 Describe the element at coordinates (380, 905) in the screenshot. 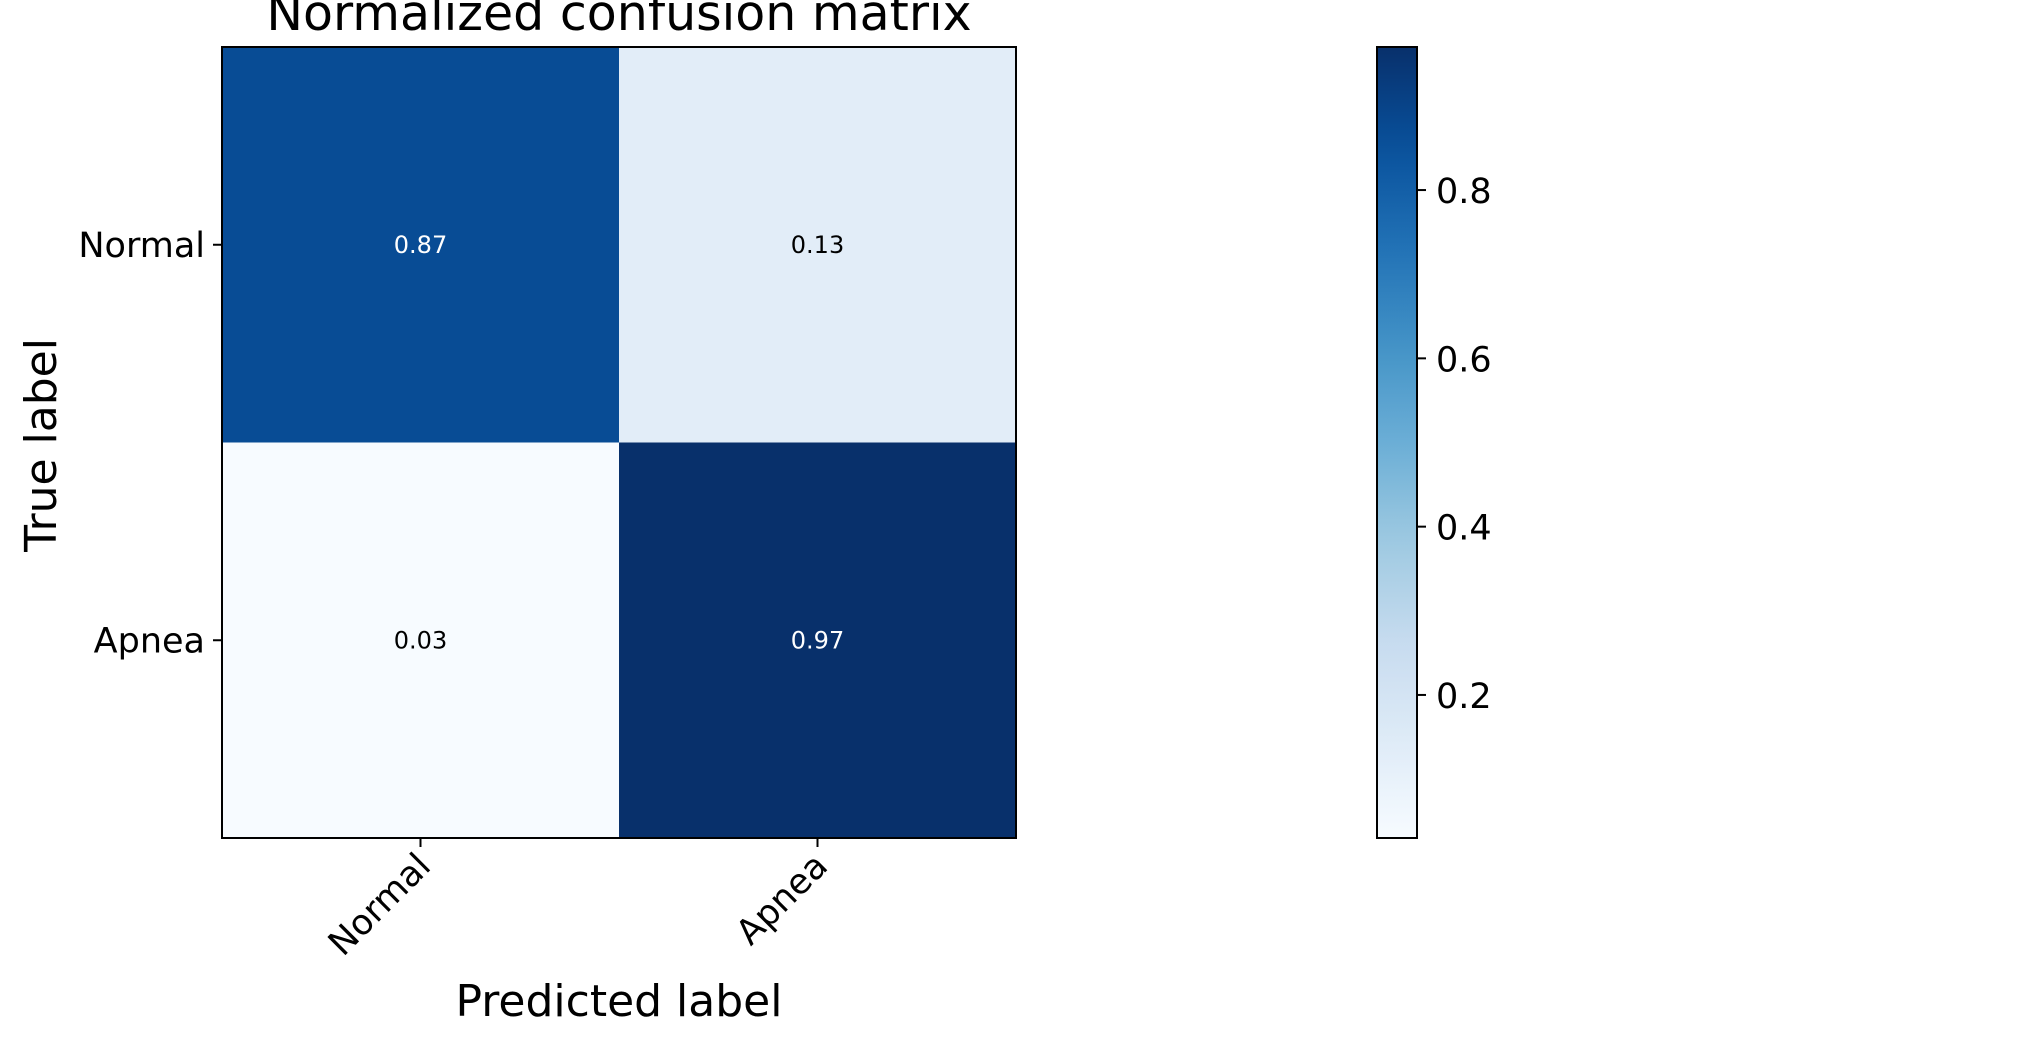

I see `x-tick-label-0: Normal` at that location.